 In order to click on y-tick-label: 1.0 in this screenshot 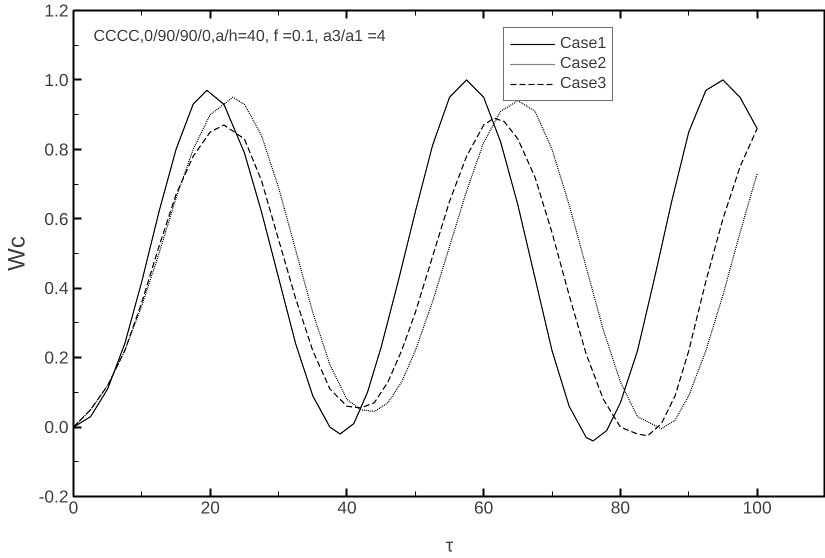, I will do `click(56, 80)`.